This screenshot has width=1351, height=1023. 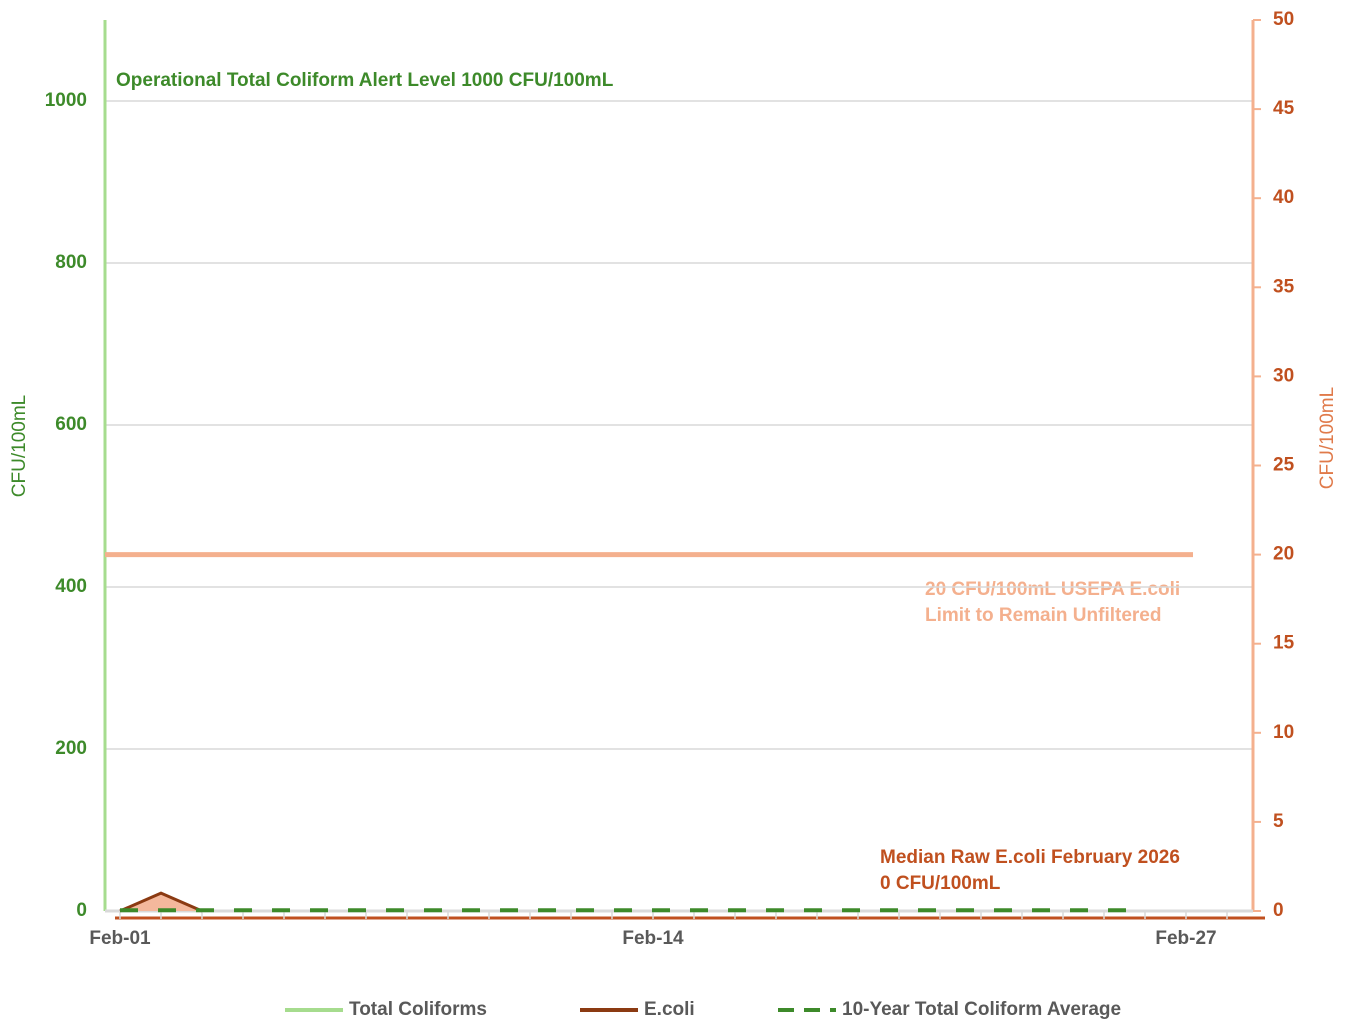 I want to click on annotation: 0 CFU/100mL, so click(x=940, y=883).